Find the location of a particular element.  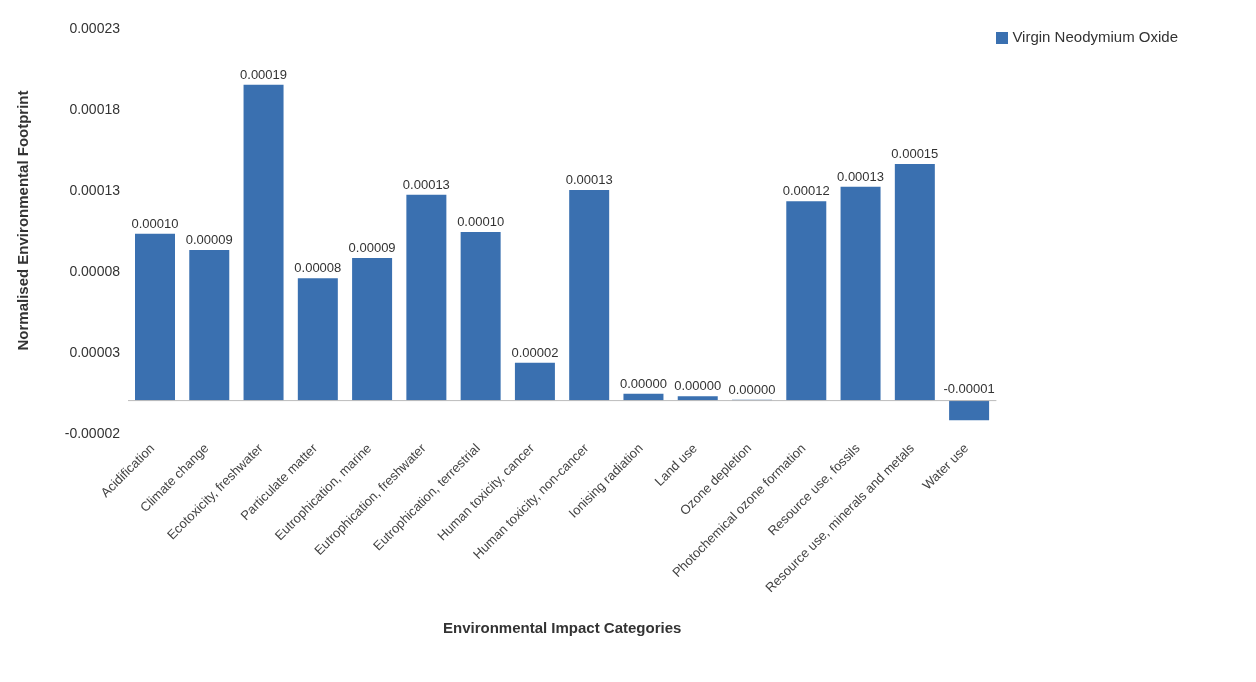

y-tick-label: 0.00023 is located at coordinates (95, 27).